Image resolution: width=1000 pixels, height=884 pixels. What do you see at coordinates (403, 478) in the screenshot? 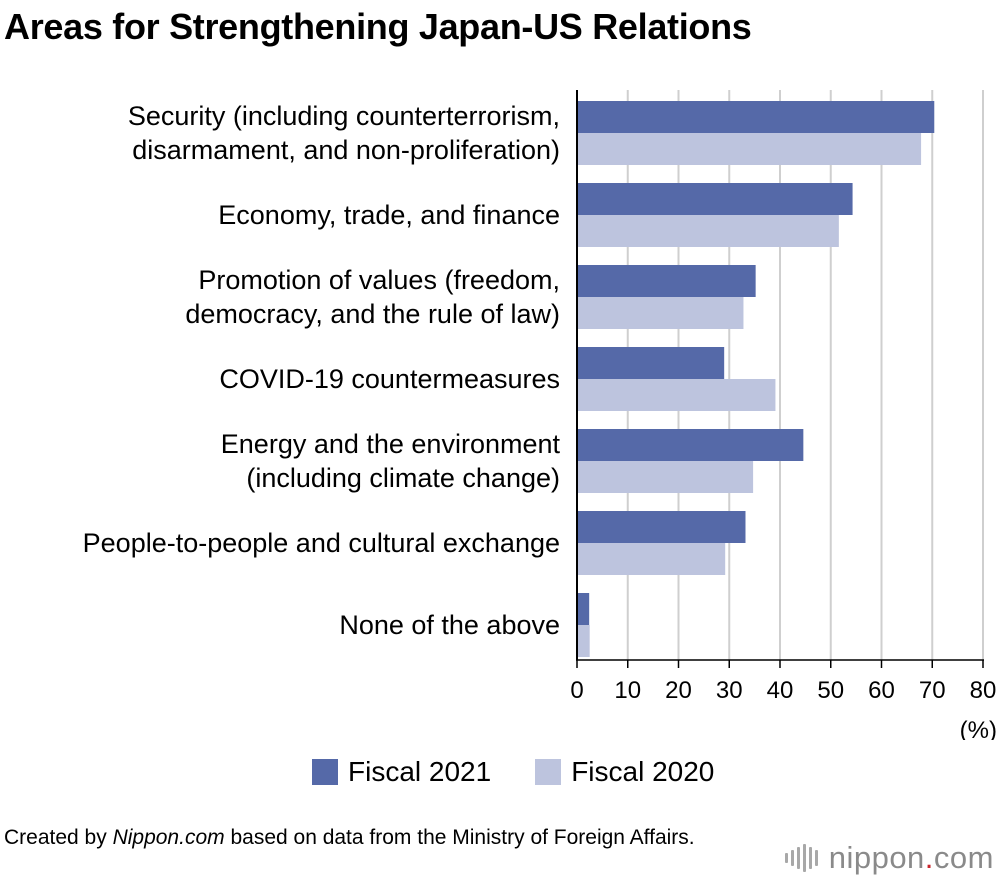
I see `category-label-line: (including climate change)` at bounding box center [403, 478].